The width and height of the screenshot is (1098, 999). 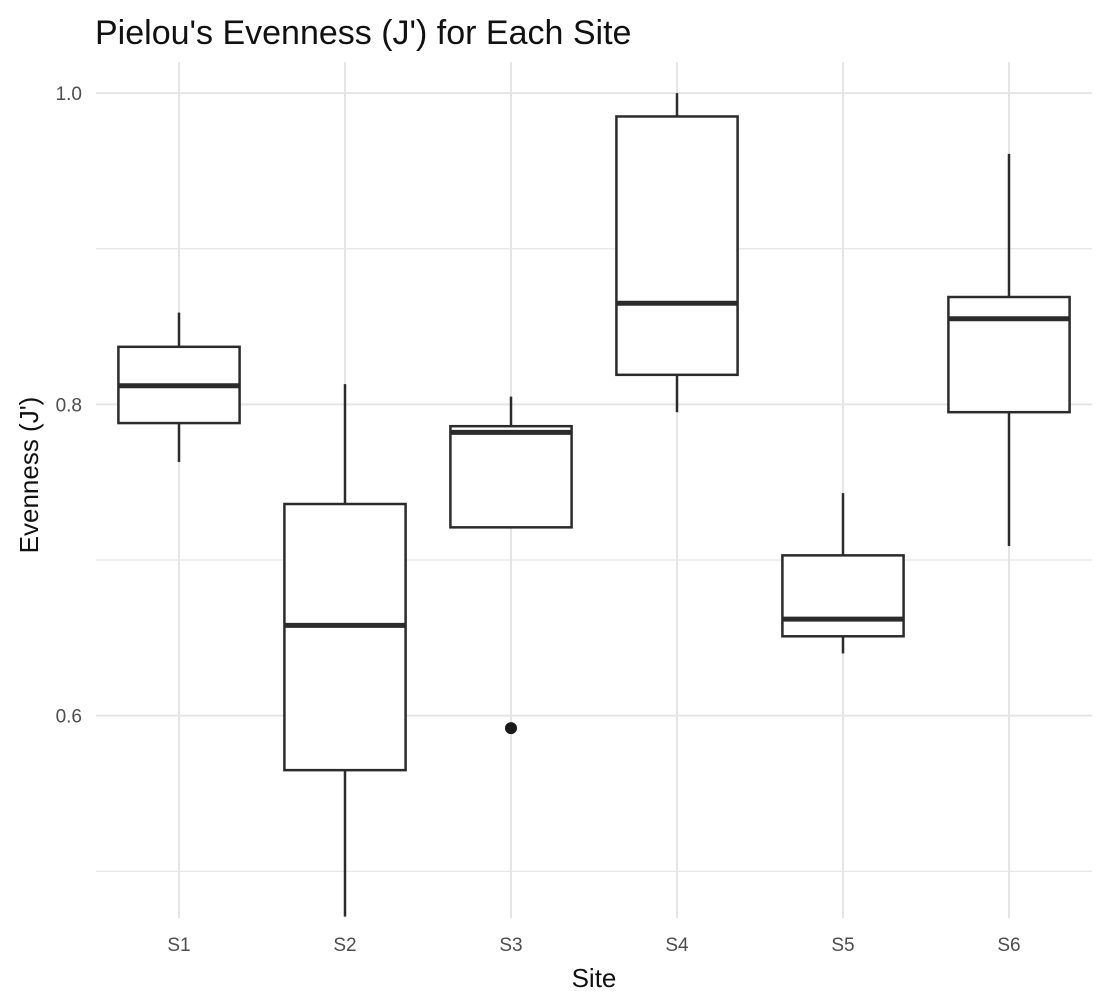 I want to click on box-group-s5, so click(x=843, y=573).